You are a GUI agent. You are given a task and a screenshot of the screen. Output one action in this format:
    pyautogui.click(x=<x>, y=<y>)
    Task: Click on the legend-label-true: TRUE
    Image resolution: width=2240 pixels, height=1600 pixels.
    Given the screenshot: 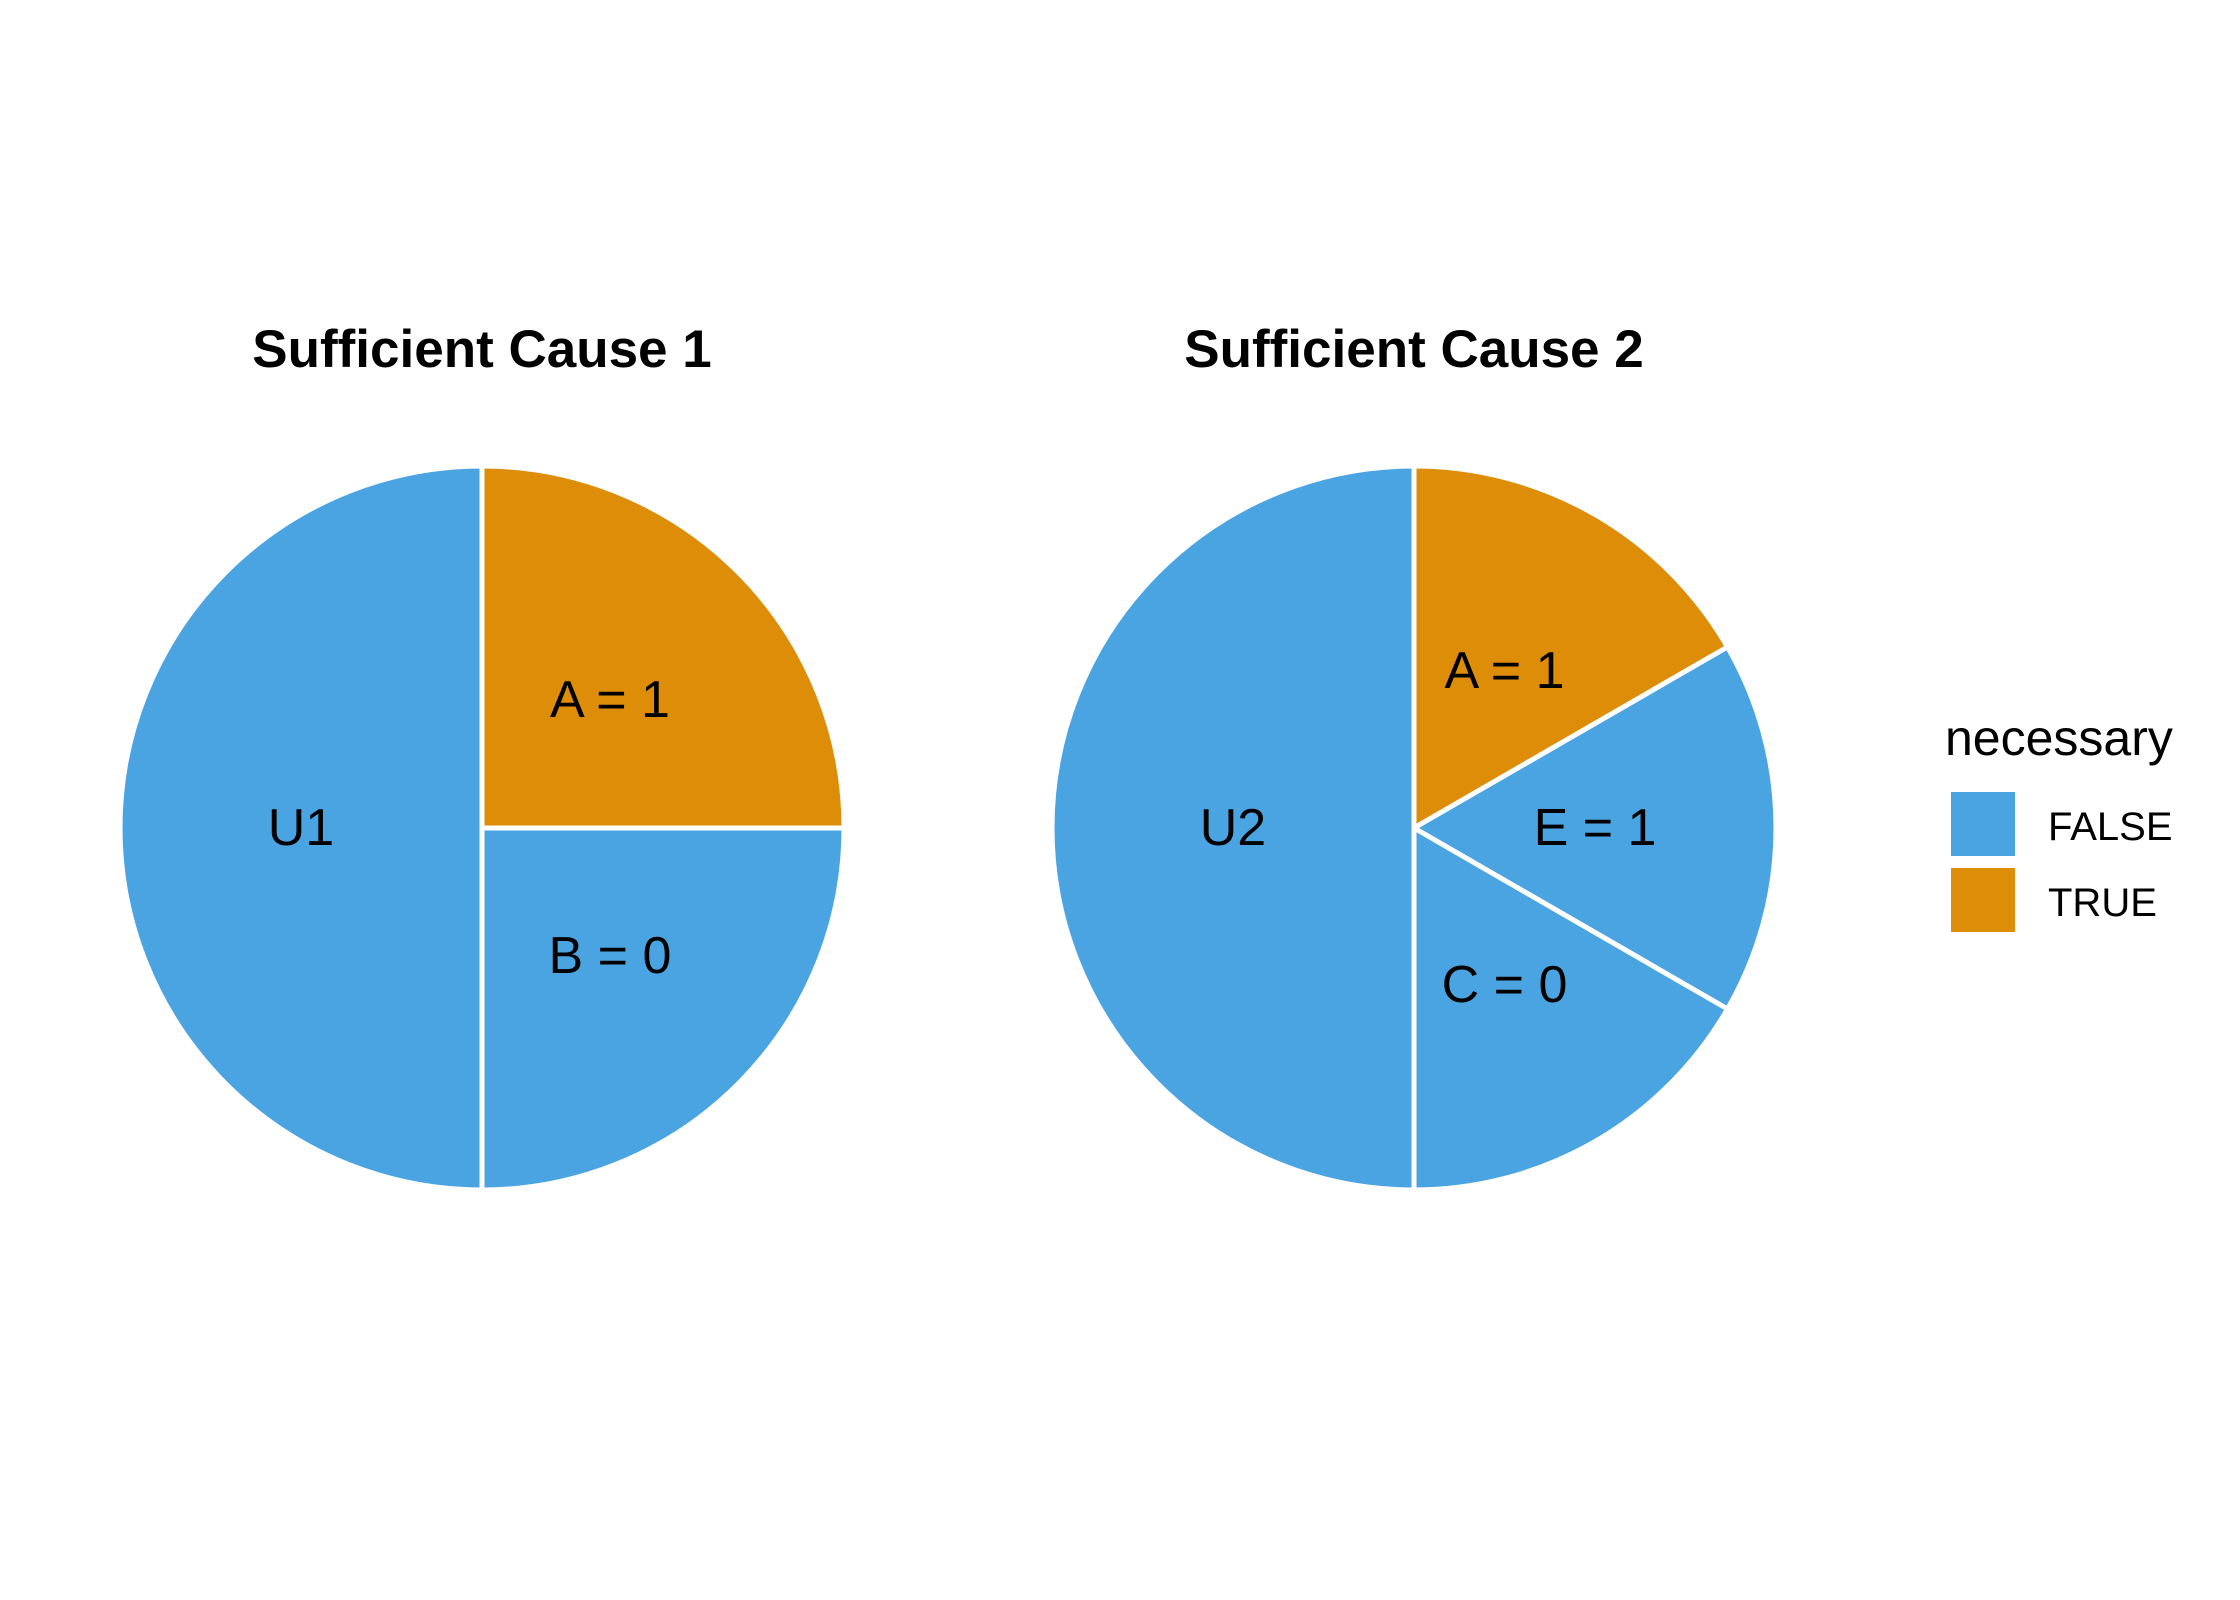 What is the action you would take?
    pyautogui.click(x=2102, y=903)
    